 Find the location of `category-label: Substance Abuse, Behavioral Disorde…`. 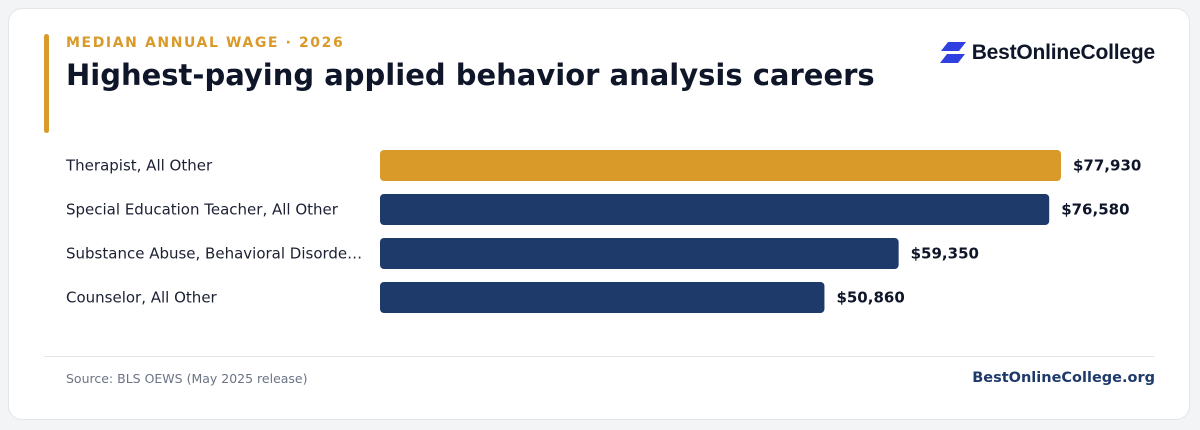

category-label: Substance Abuse, Behavioral Disorde… is located at coordinates (214, 254).